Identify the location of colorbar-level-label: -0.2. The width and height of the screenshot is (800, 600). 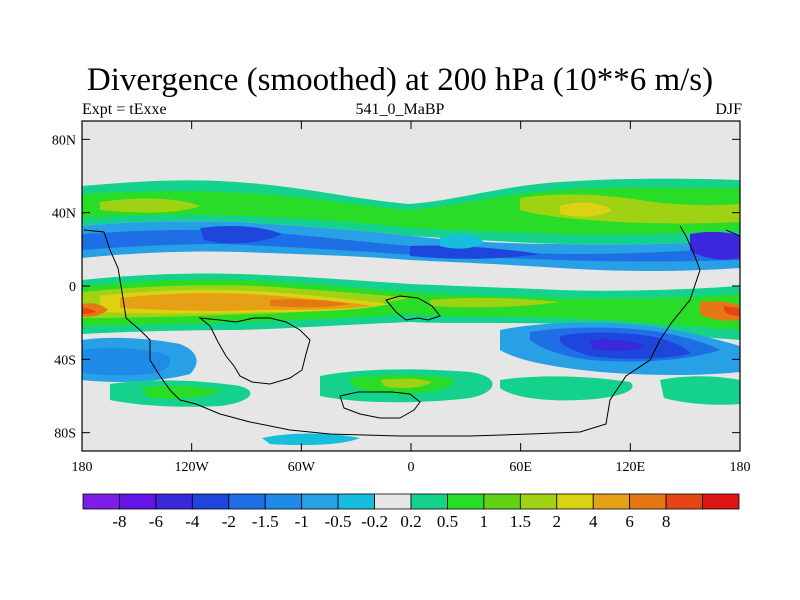
(374, 521).